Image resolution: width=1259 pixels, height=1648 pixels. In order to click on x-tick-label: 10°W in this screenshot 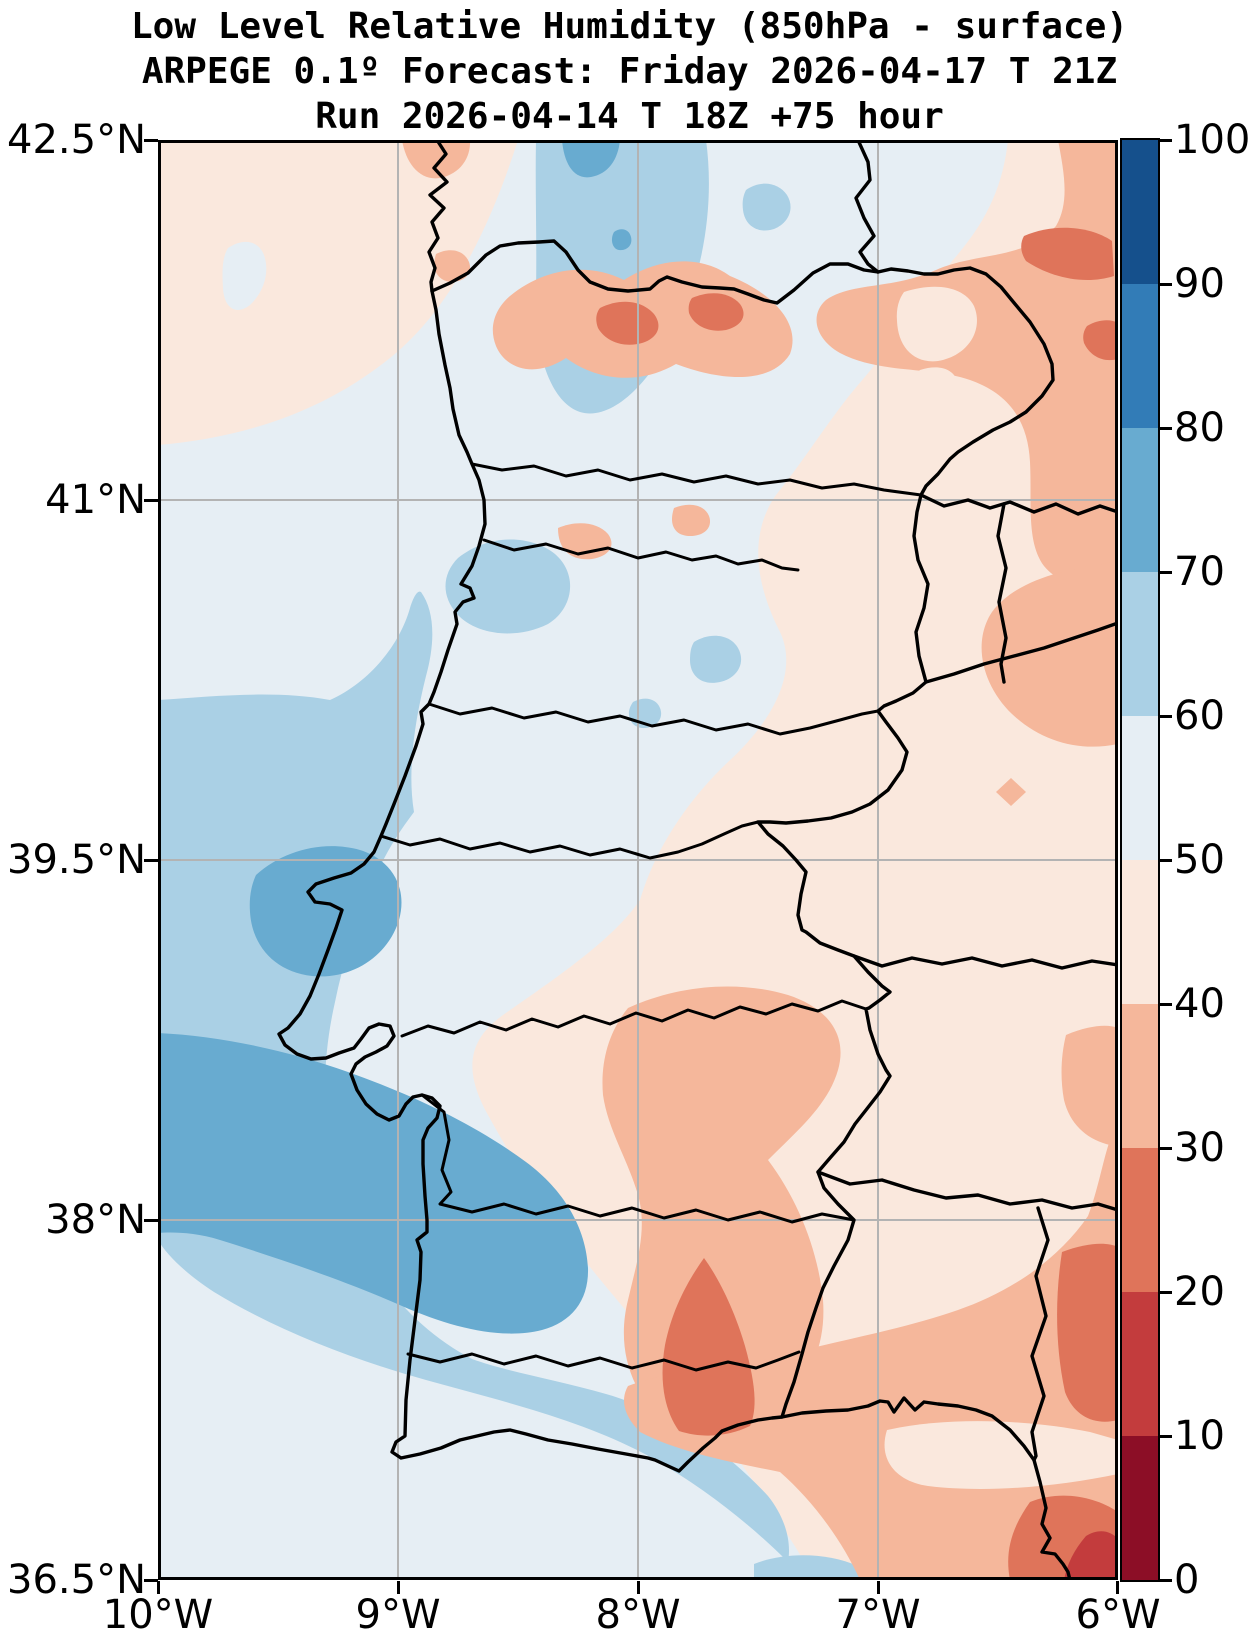, I will do `click(158, 1615)`.